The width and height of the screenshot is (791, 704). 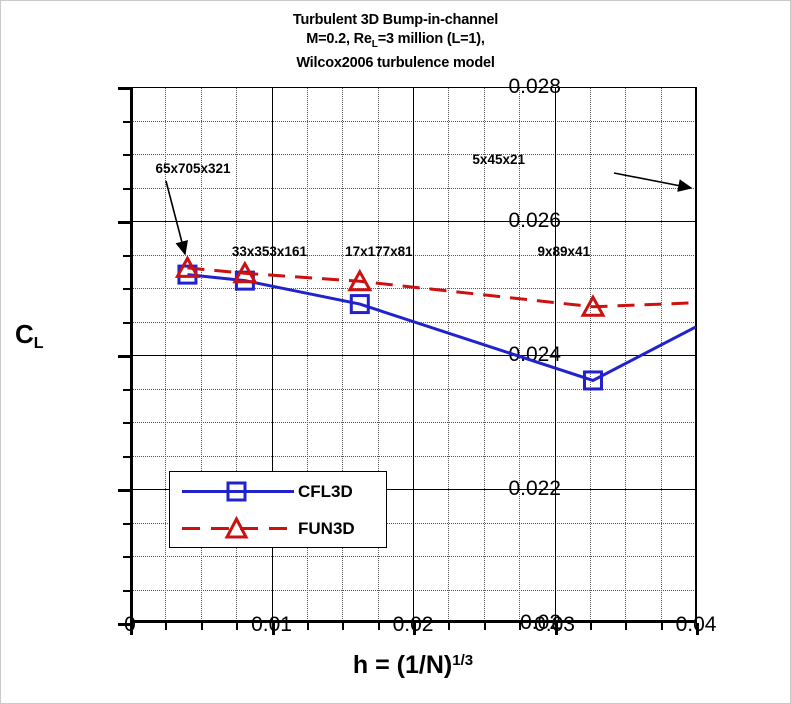 What do you see at coordinates (374, 44) in the screenshot?
I see `title-line-2-subscript: L` at bounding box center [374, 44].